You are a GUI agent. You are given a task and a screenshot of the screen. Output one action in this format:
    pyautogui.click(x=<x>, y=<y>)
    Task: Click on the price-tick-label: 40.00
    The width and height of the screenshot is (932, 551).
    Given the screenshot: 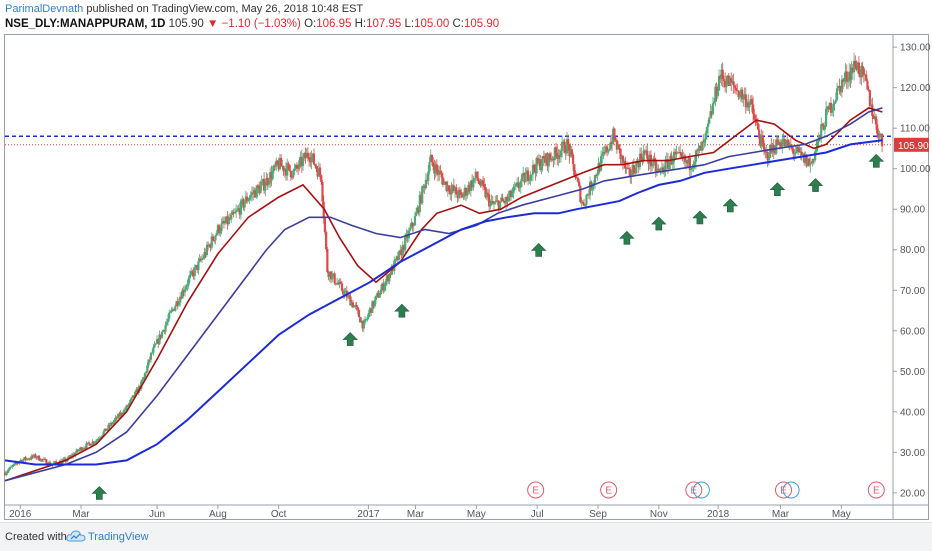 What is the action you would take?
    pyautogui.click(x=912, y=412)
    